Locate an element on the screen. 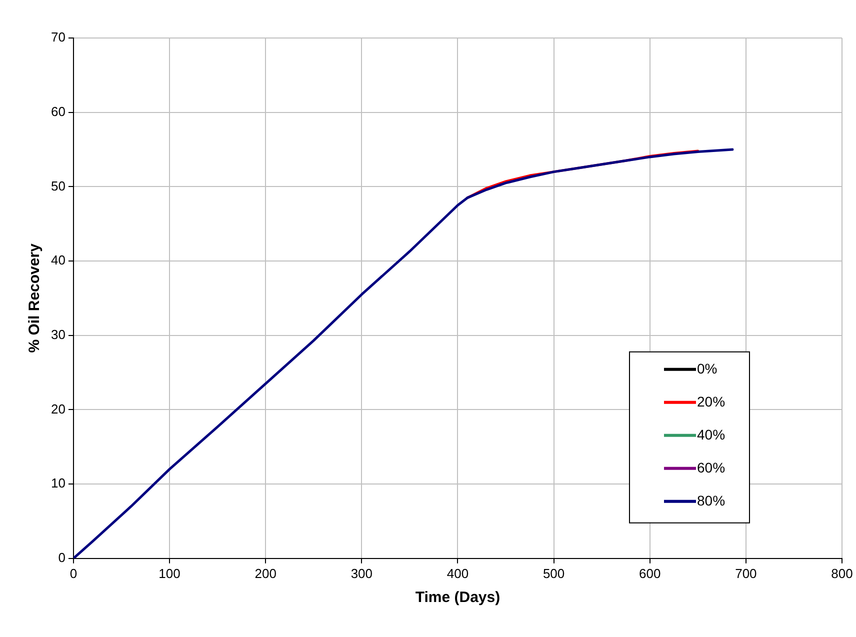  y-tick-label: 60 is located at coordinates (58, 111).